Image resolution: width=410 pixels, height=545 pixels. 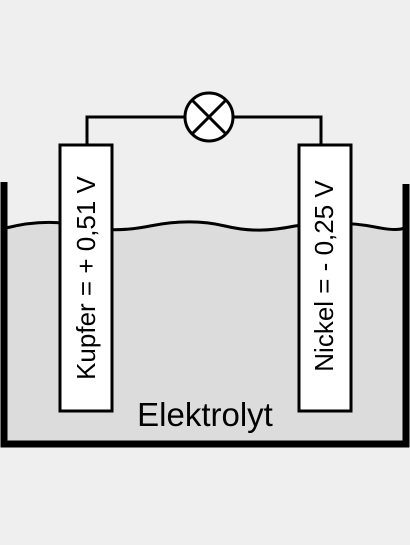 I want to click on electrode-copper: Kupfer = + 0,51 V, so click(x=86, y=278).